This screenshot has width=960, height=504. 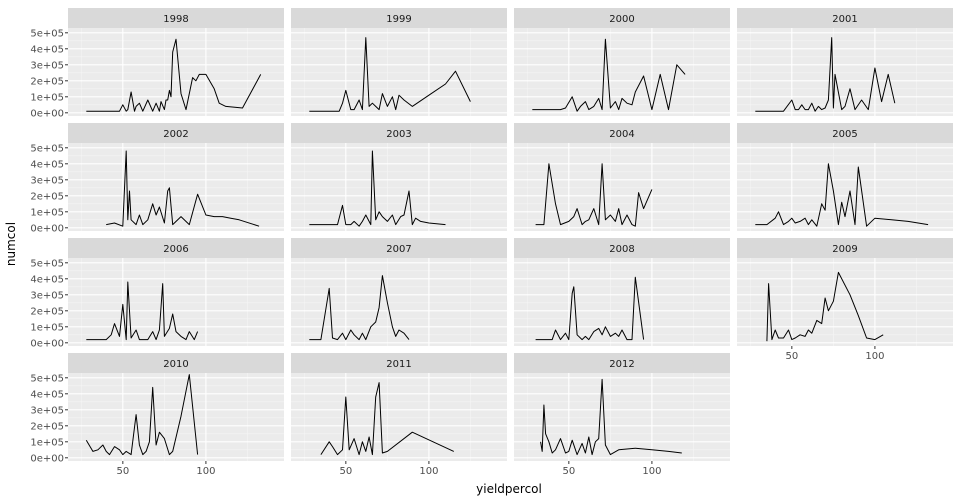 I want to click on series-line-2004, so click(x=594, y=195).